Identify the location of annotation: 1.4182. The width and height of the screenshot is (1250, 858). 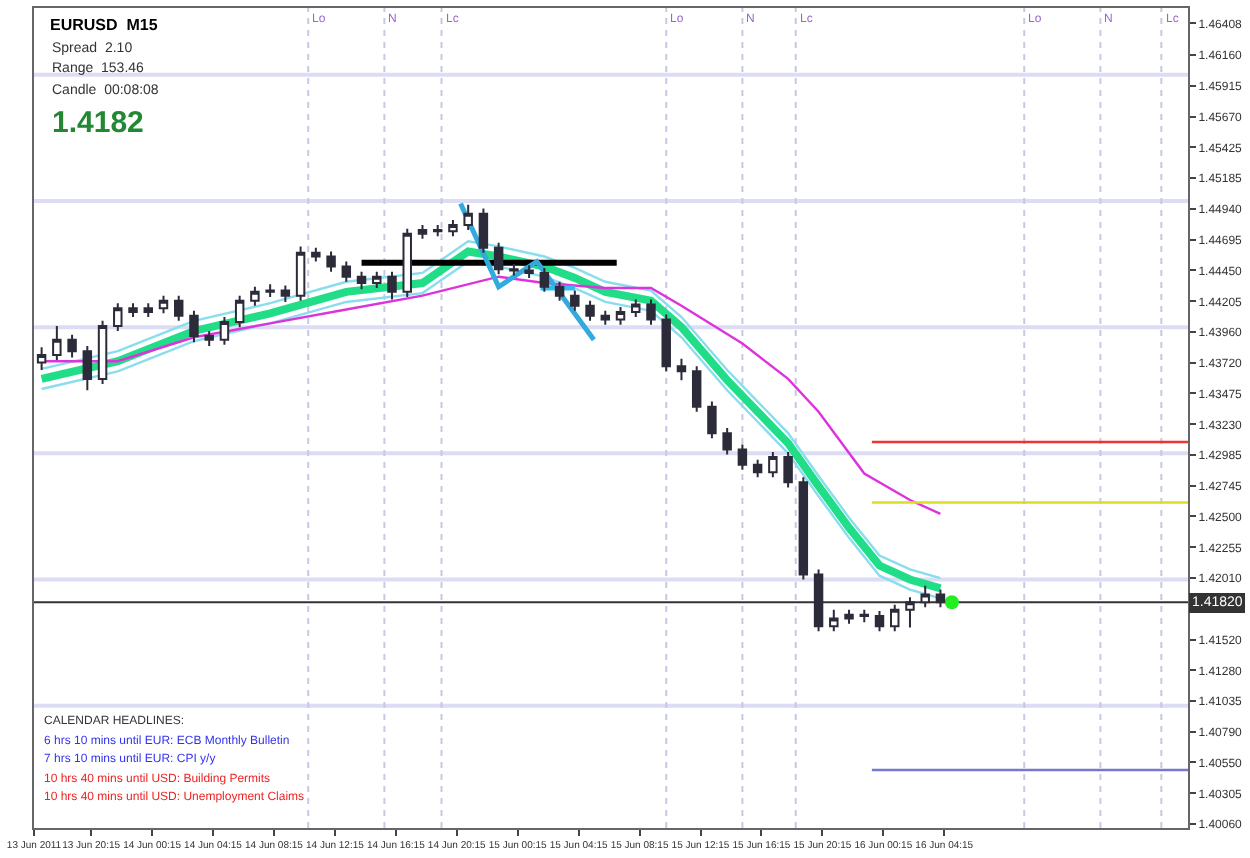
(98, 123).